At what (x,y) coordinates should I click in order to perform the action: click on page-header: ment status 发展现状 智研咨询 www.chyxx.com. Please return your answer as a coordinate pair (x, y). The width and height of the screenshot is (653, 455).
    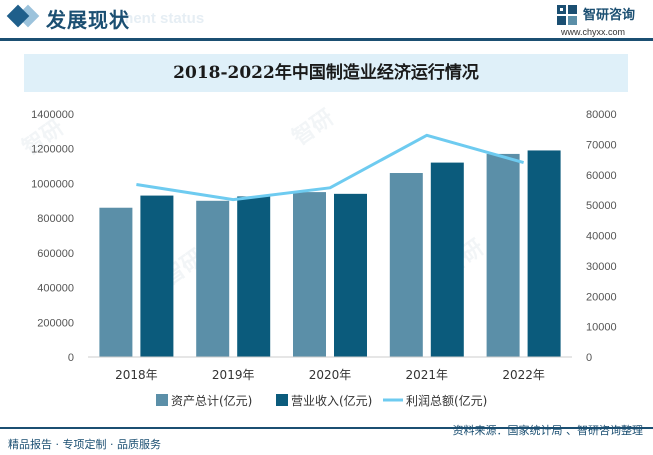
    Looking at the image, I should click on (326, 20).